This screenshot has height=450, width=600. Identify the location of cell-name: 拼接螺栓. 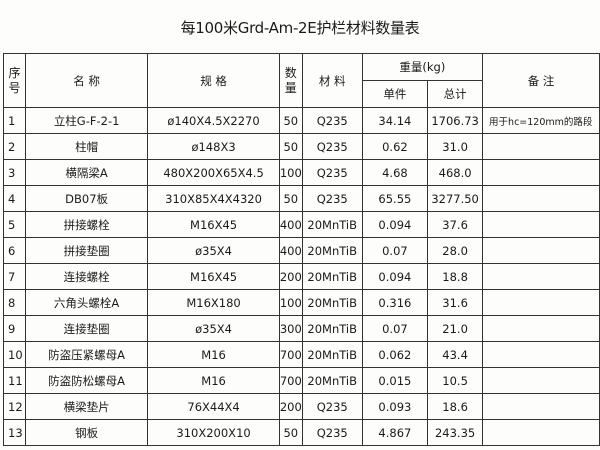
(86, 224).